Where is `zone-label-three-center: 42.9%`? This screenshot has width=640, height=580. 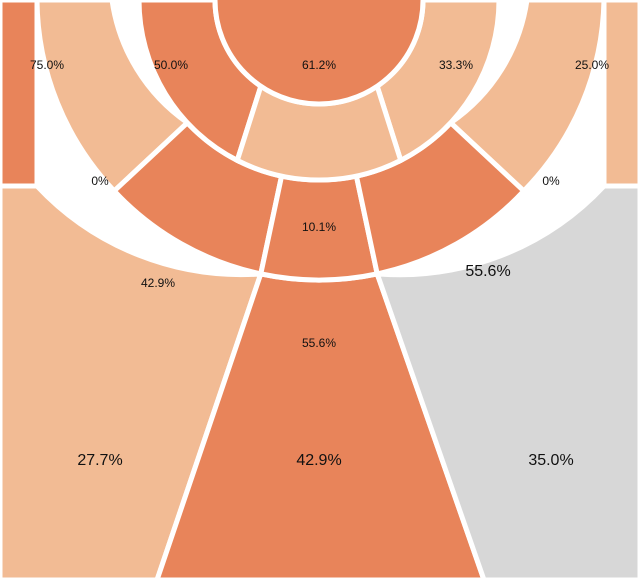
zone-label-three-center: 42.9% is located at coordinates (318, 460).